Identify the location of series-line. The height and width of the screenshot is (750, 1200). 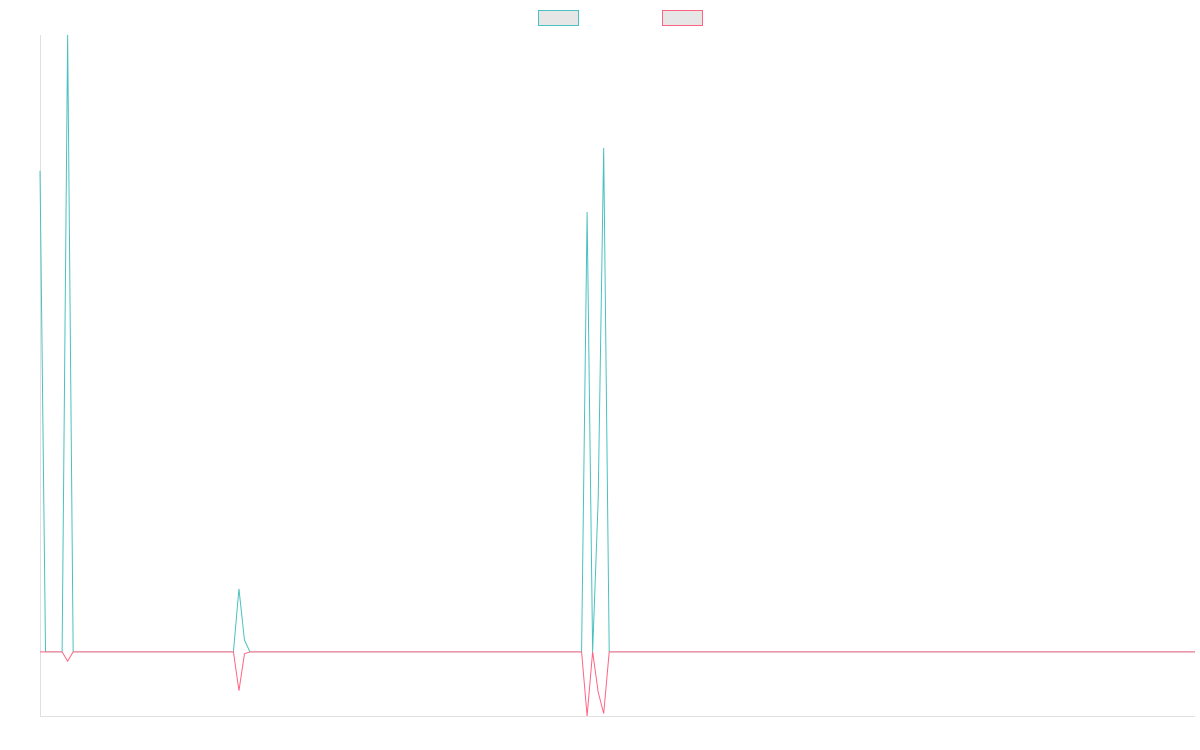
(617, 684).